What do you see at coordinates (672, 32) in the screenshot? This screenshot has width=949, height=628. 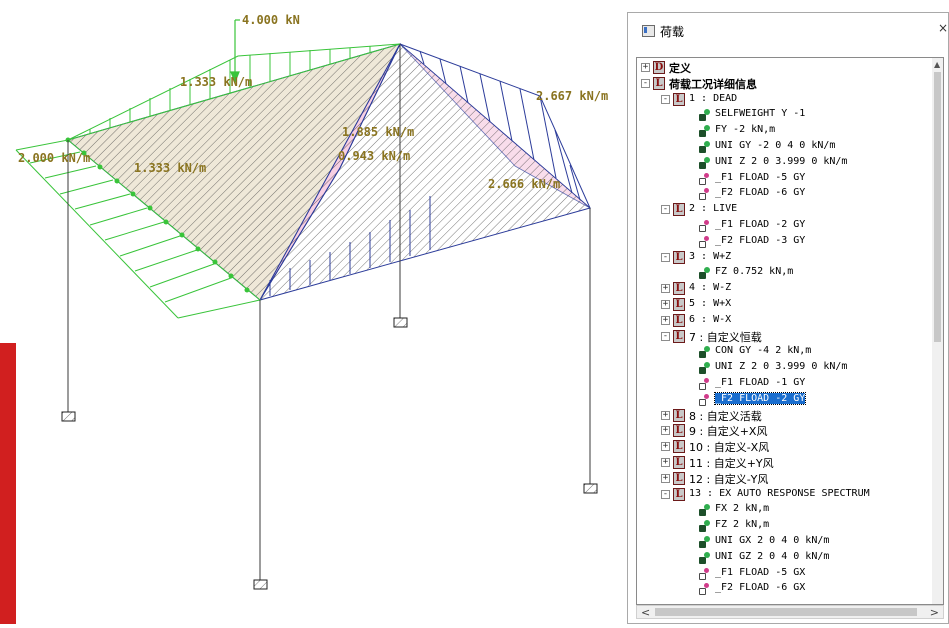 I see `panel-title: 荷载` at bounding box center [672, 32].